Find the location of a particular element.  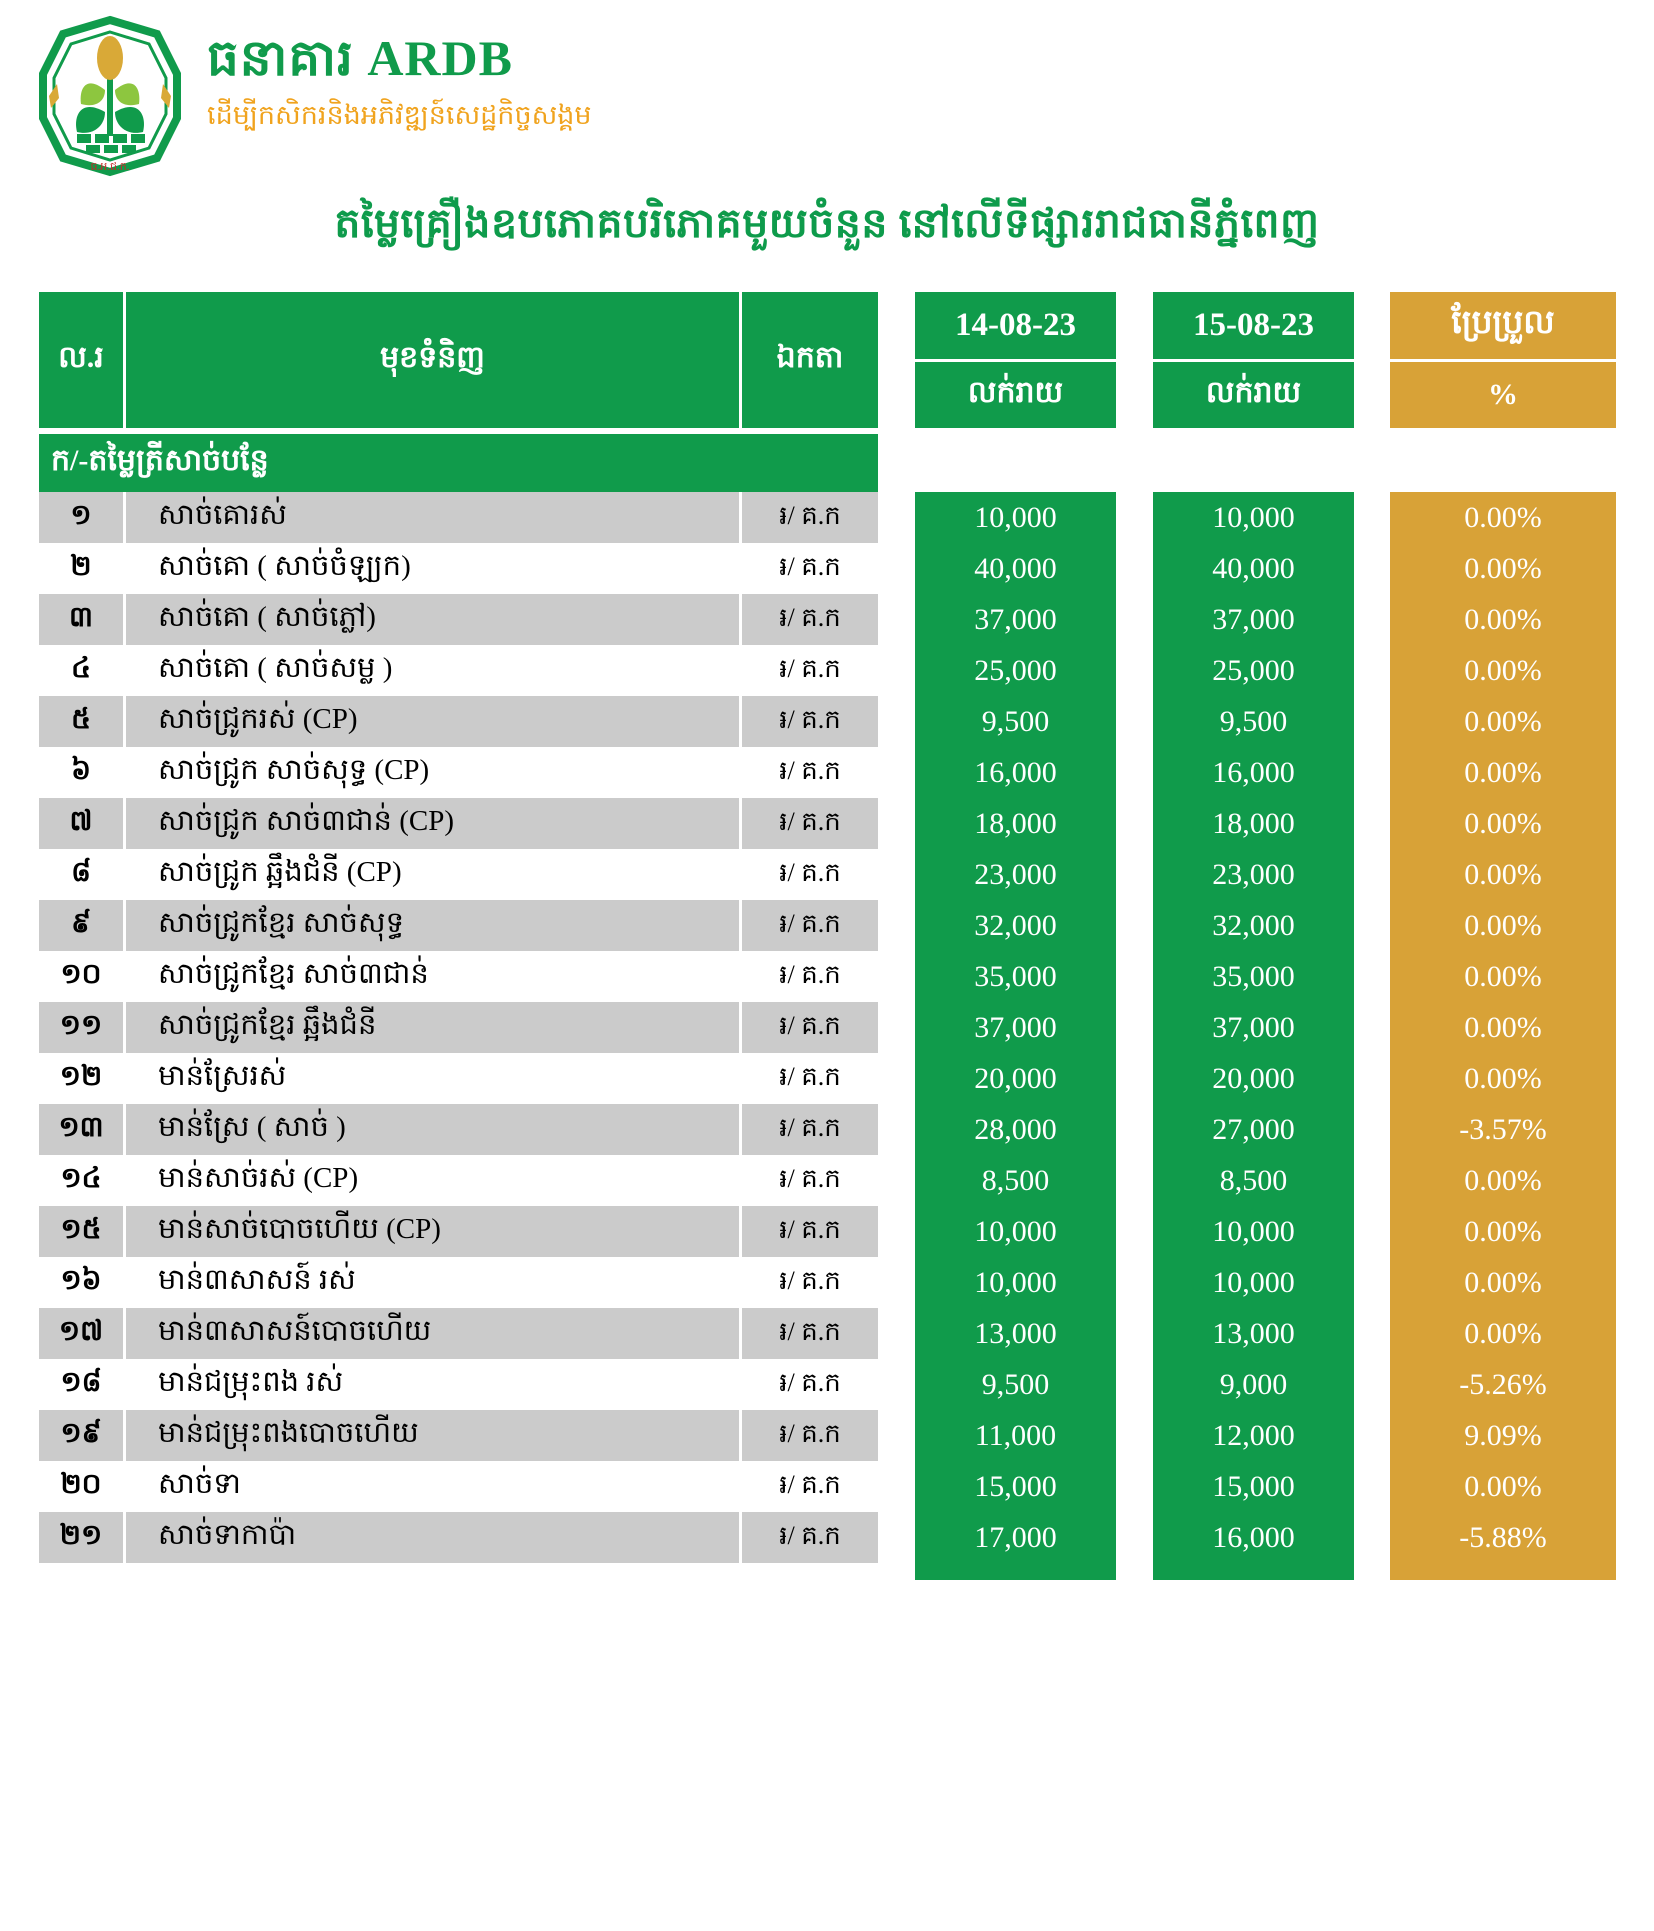

header-date1-block: 14-08-23 លក់រាយ is located at coordinates (1015, 360).